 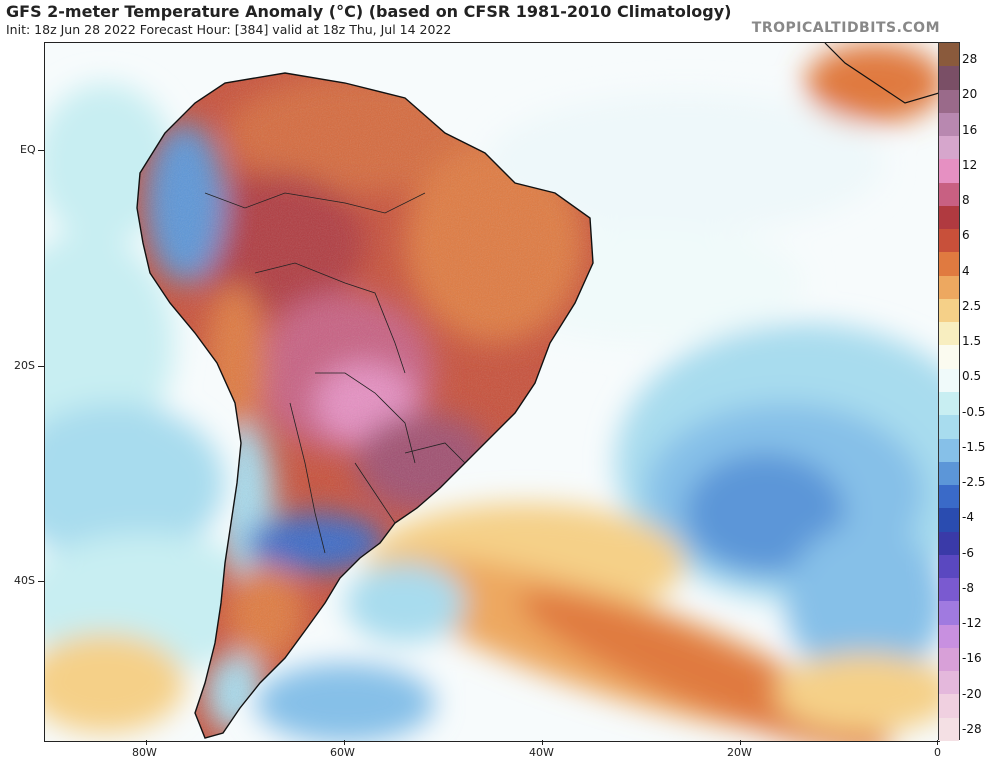 I want to click on colorbar-label: -6, so click(x=968, y=552).